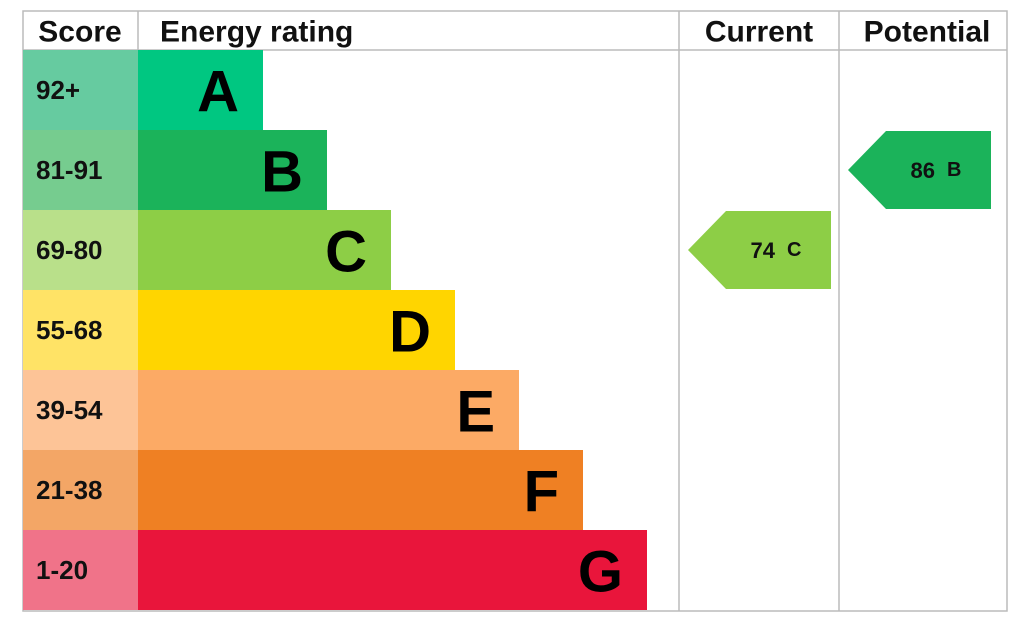 This screenshot has width=1024, height=632. I want to click on score-range: 21-38, so click(69, 490).